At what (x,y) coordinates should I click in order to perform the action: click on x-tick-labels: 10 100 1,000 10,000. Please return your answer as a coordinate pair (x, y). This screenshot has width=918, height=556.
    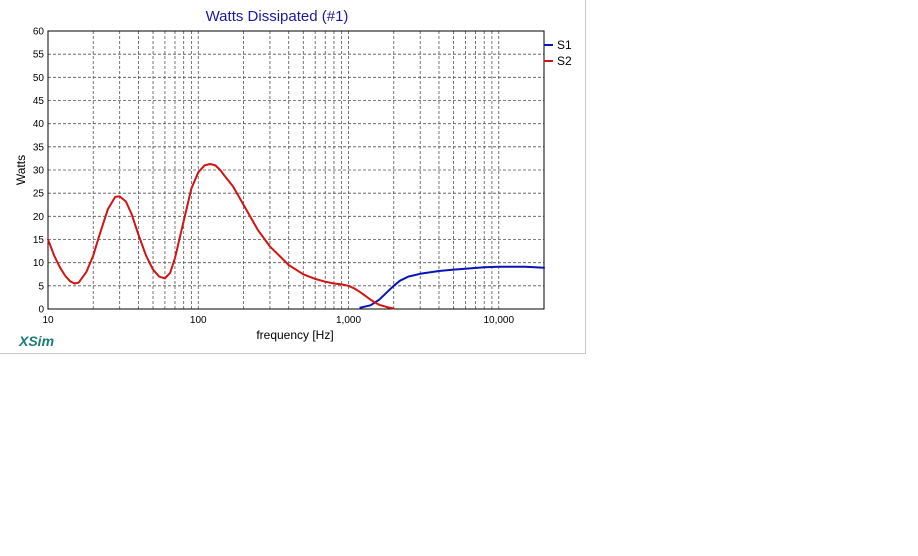
    Looking at the image, I should click on (278, 320).